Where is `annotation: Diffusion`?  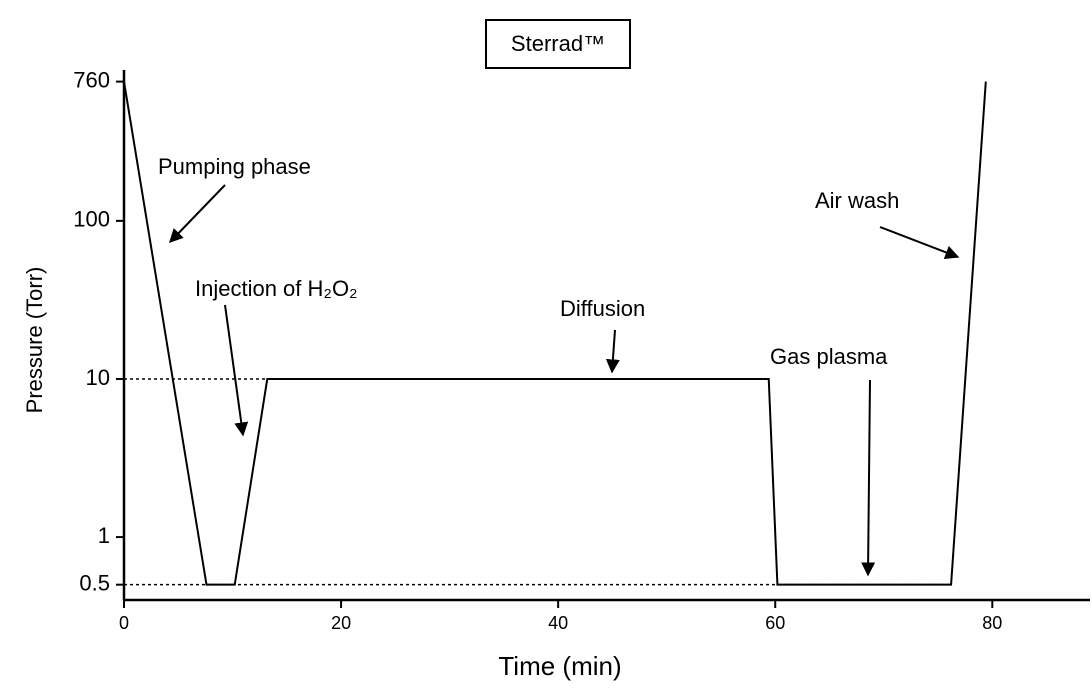
annotation: Diffusion is located at coordinates (602, 308).